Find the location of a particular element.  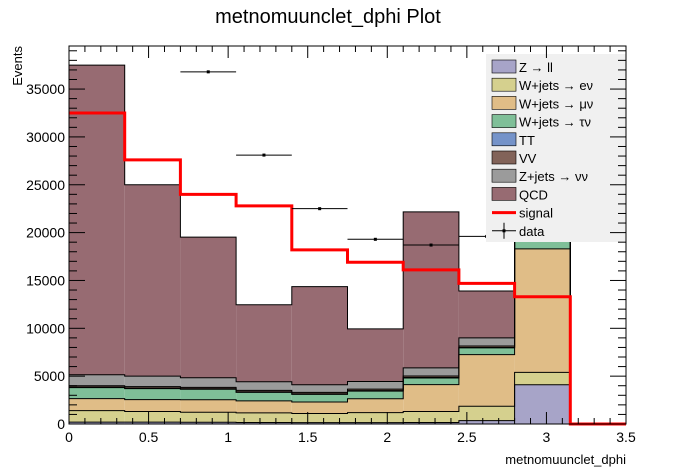

legend-label-signal: signal is located at coordinates (536, 213).